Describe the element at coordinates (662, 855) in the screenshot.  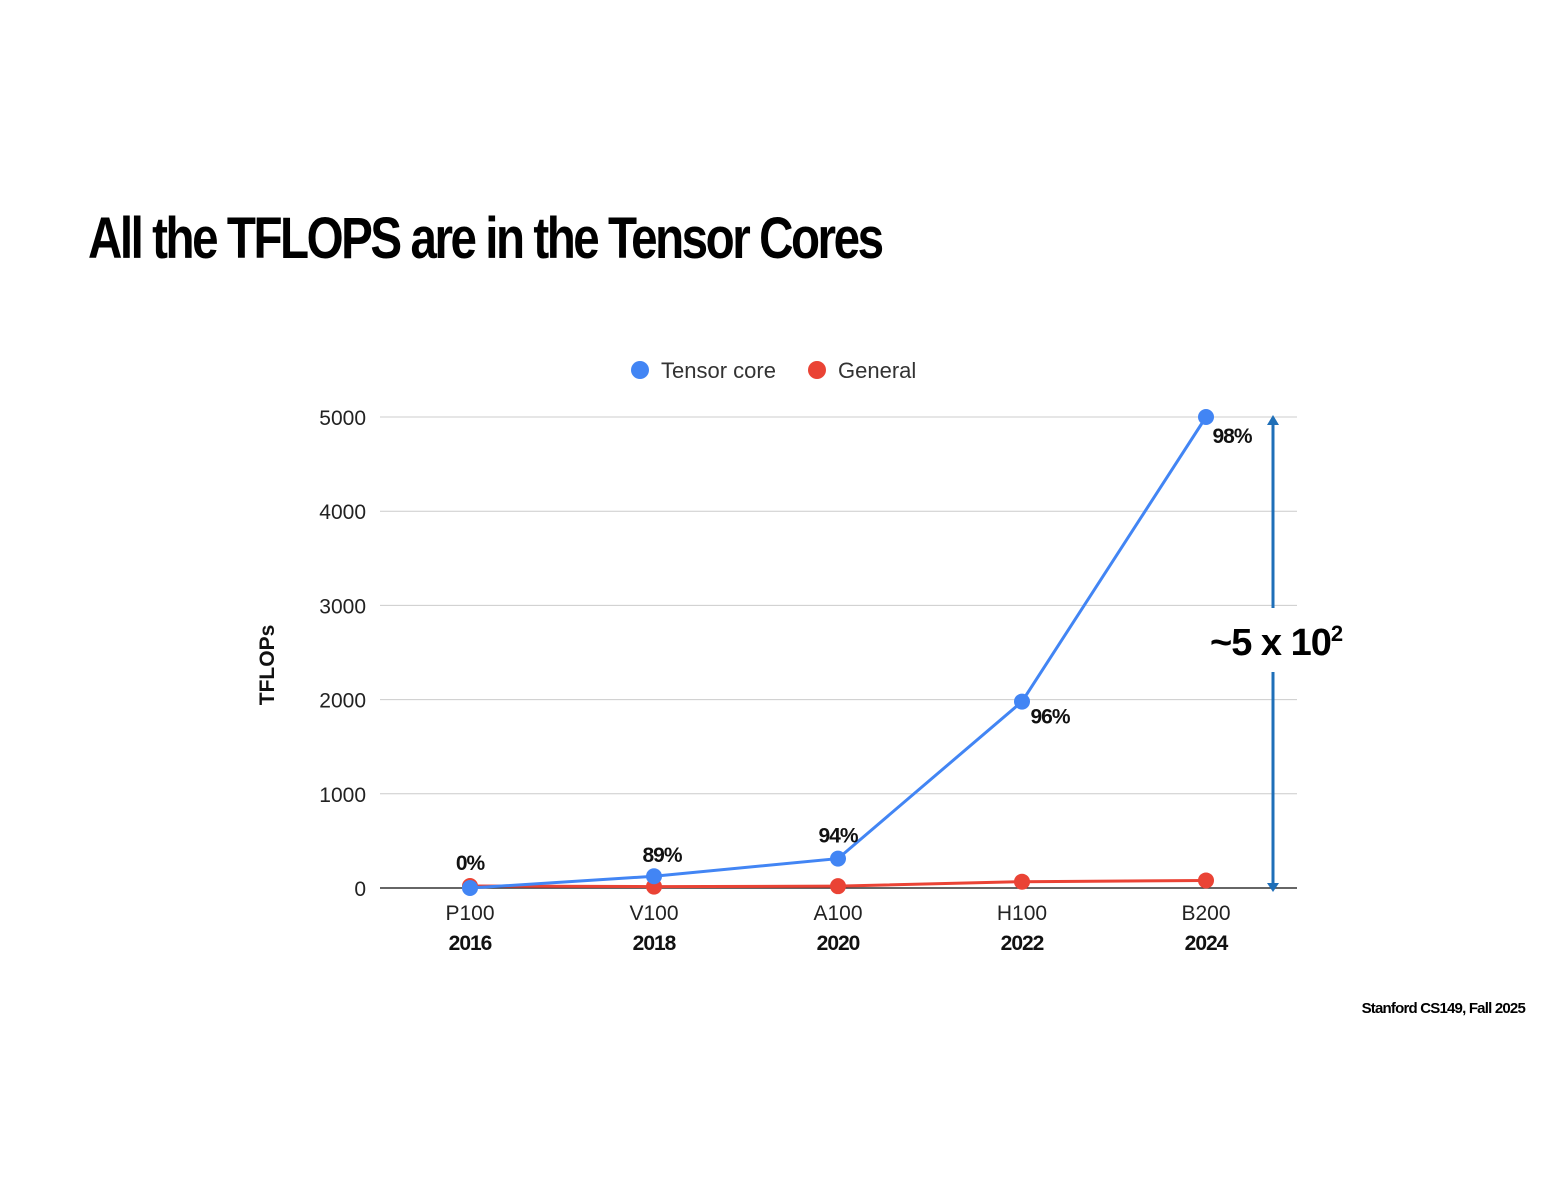
I see `point-percent-label: 89%` at that location.